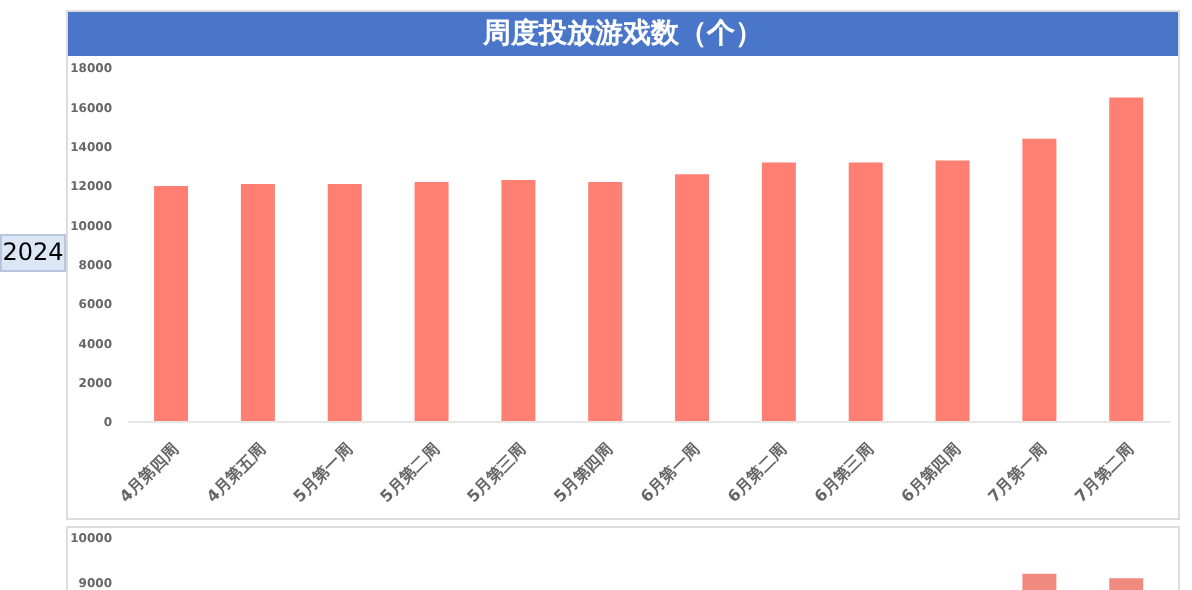 The image size is (1192, 590). Describe the element at coordinates (149, 473) in the screenshot. I see `x-tick-label: 4月第四周` at that location.